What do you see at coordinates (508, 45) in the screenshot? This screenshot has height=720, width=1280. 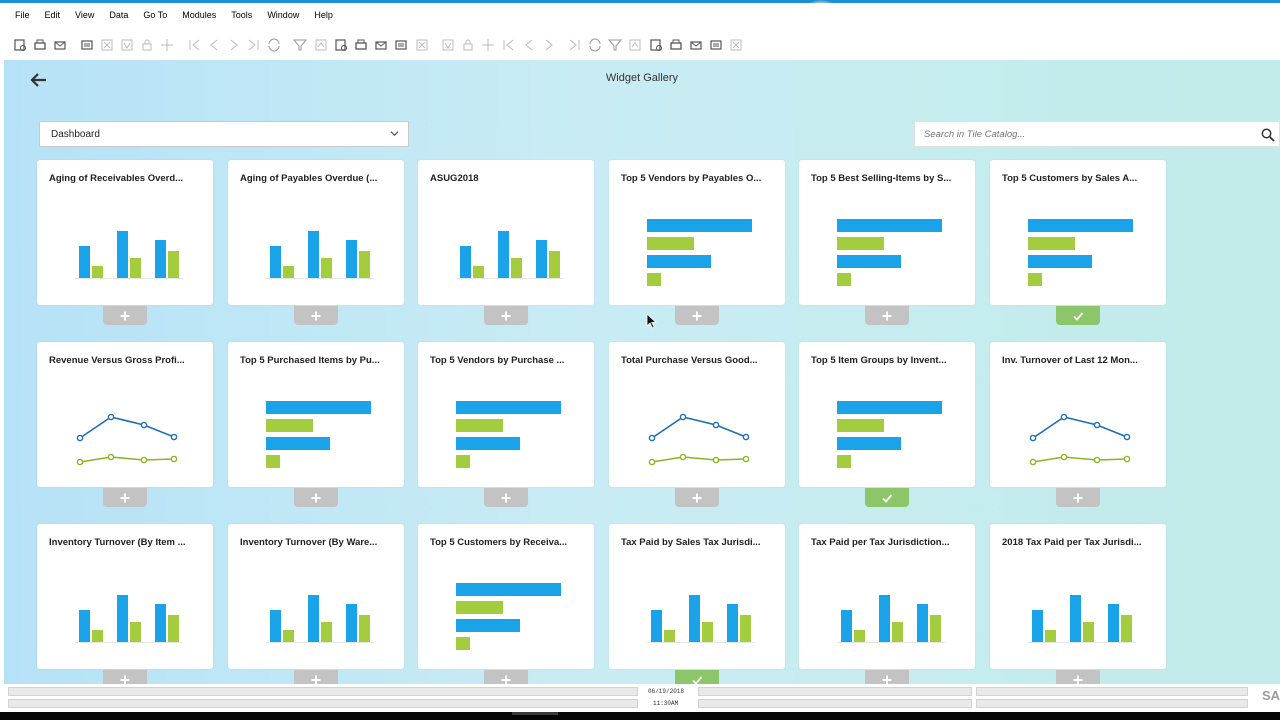 I see `copy-icon` at bounding box center [508, 45].